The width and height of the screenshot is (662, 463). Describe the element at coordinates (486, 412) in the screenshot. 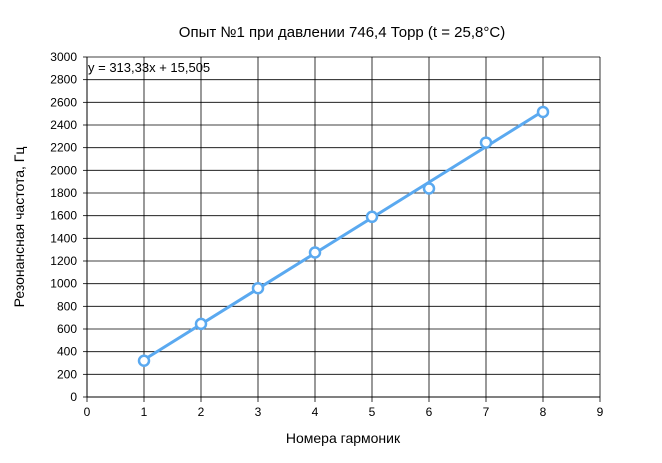

I see `x-tick-label: 7` at that location.